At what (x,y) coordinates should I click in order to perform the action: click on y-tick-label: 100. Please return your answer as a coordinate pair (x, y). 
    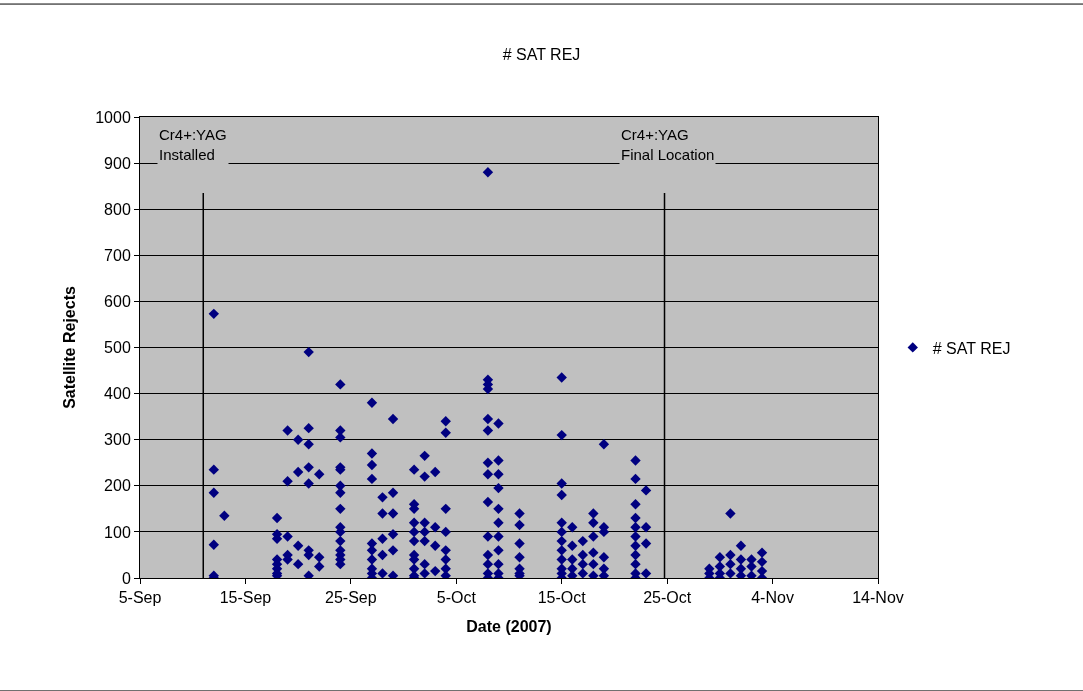
    Looking at the image, I should click on (117, 532).